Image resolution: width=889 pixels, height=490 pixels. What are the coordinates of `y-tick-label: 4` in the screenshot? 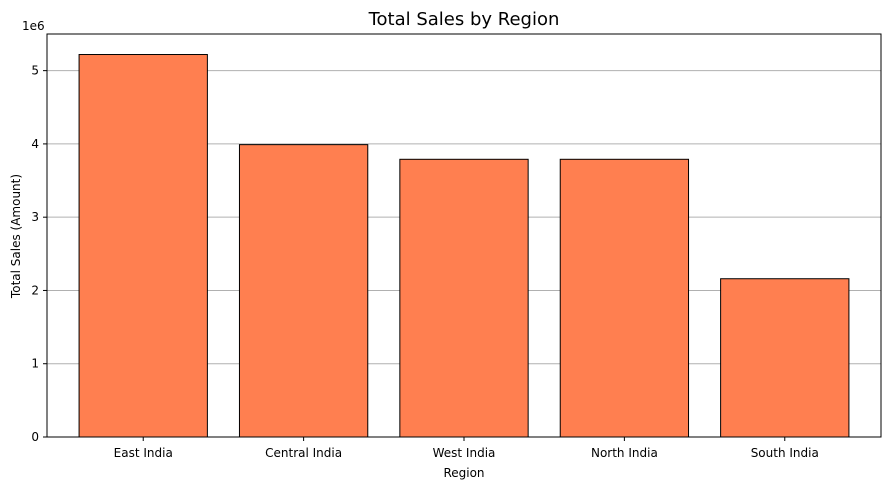 It's located at (35, 144).